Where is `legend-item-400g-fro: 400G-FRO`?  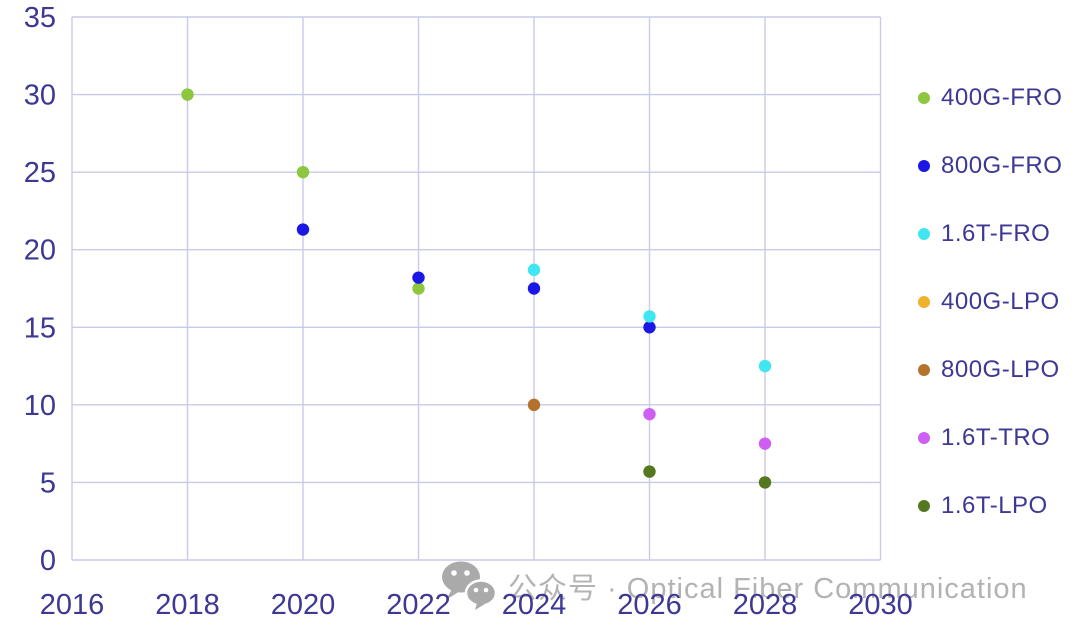
legend-item-400g-fro: 400G-FRO is located at coordinates (990, 97).